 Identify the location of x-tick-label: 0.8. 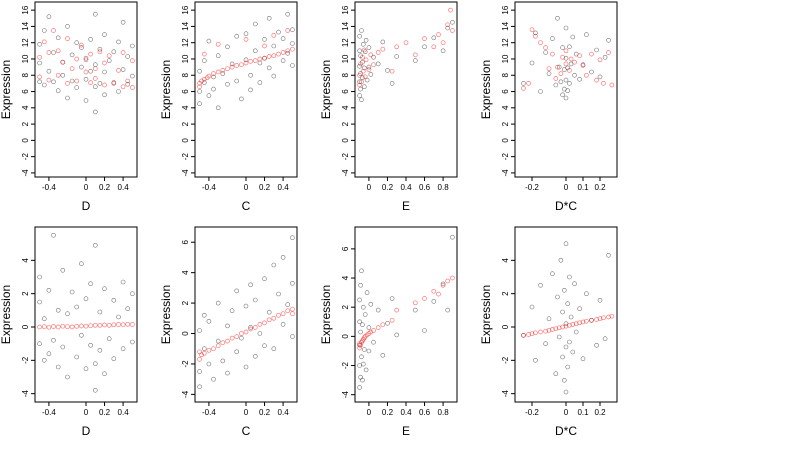
(444, 187).